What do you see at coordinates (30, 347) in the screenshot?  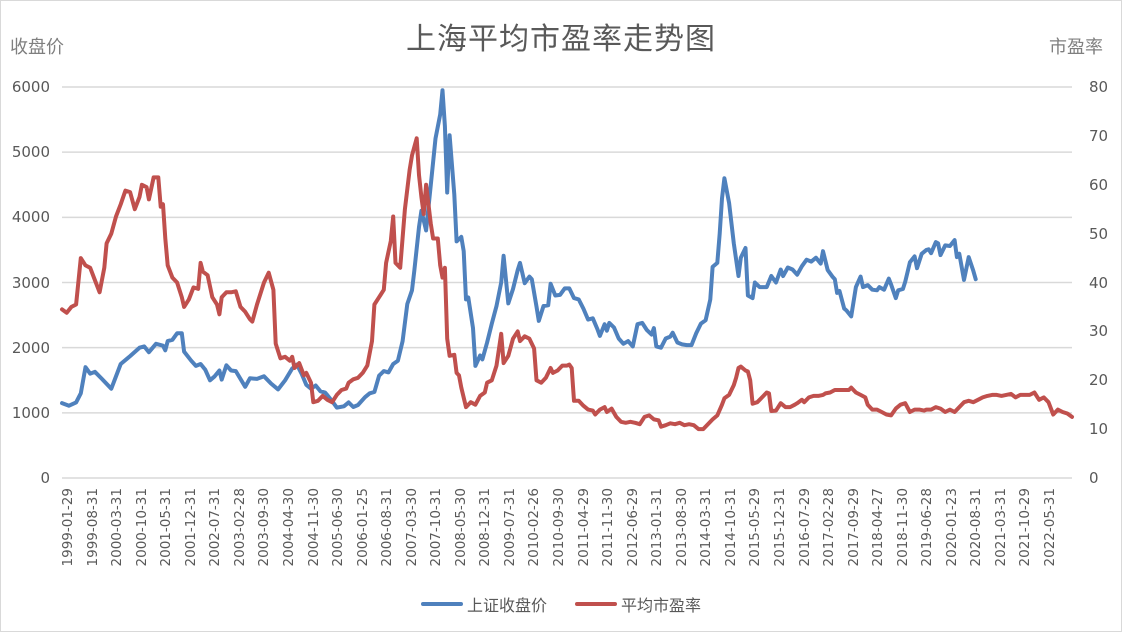 I see `left-y-tick: 2000` at bounding box center [30, 347].